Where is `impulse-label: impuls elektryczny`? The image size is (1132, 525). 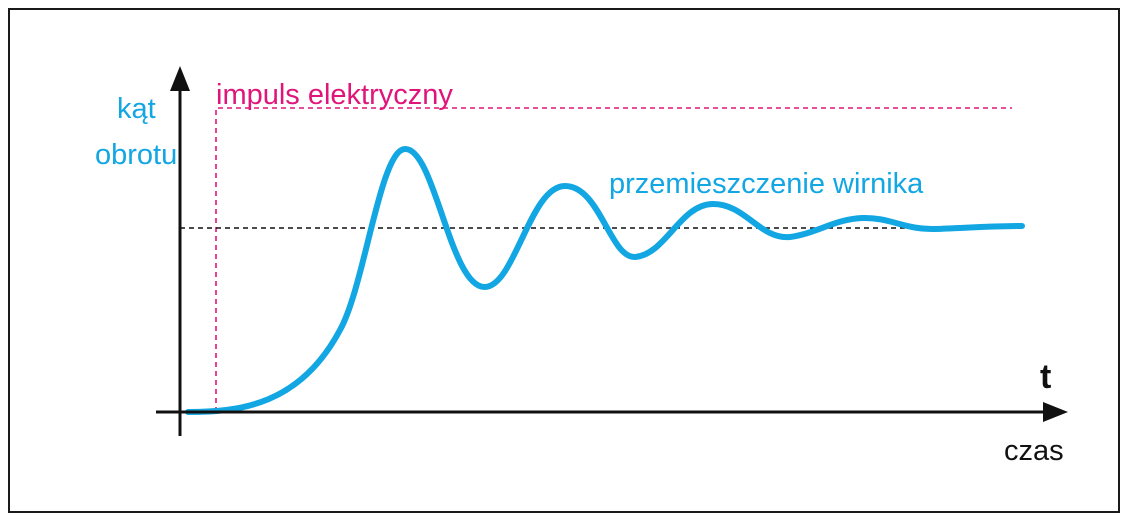
impulse-label: impuls elektryczny is located at coordinates (334, 95).